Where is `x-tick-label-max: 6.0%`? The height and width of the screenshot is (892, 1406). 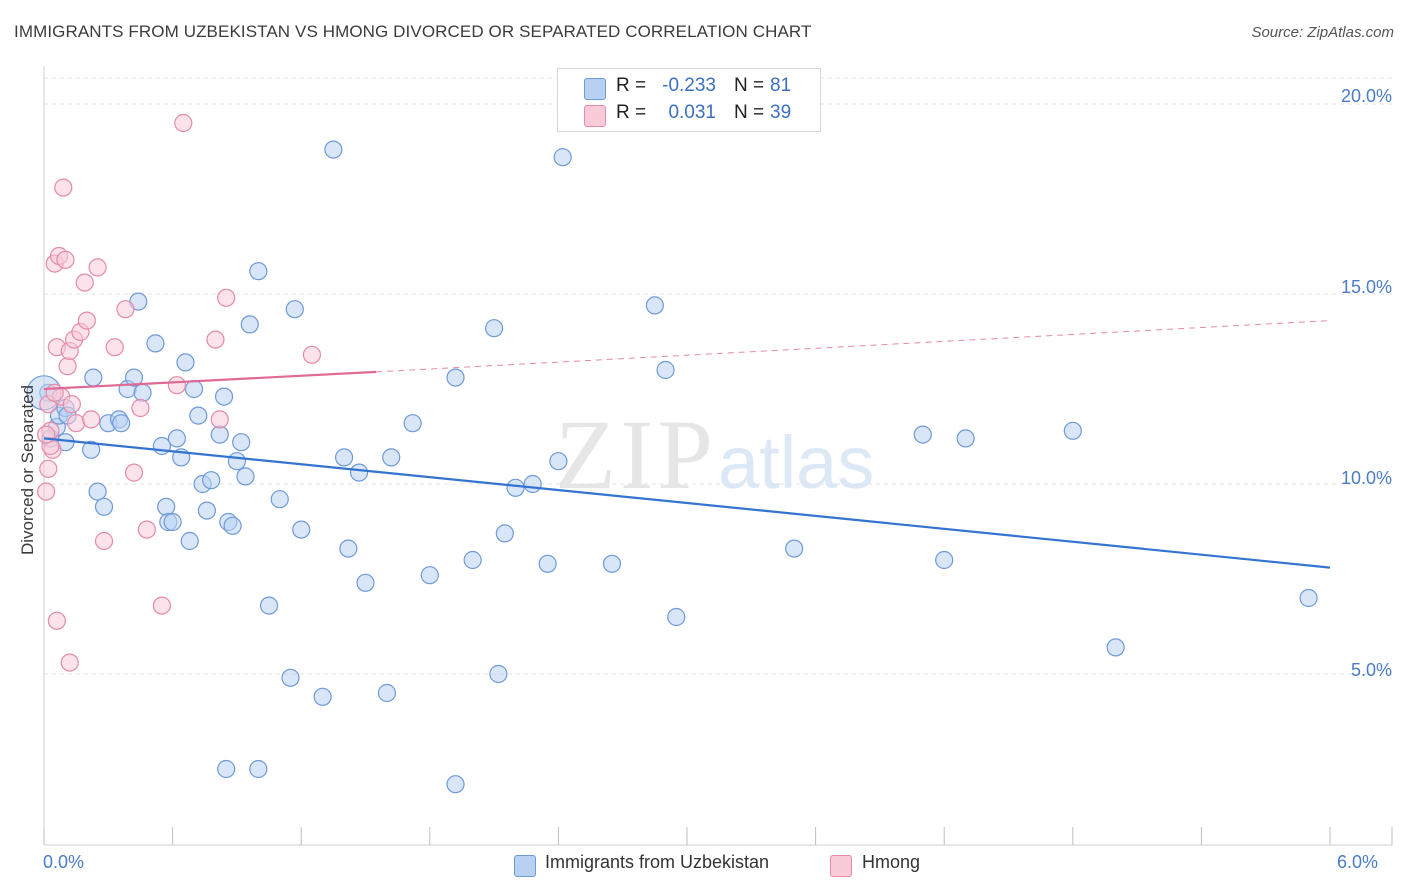 x-tick-label-max: 6.0% is located at coordinates (1358, 862).